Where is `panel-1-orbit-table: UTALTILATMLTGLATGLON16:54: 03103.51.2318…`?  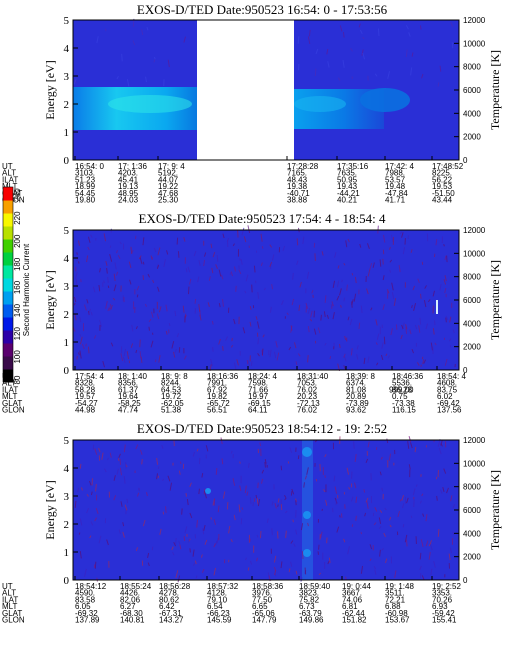
panel-1-orbit-table: UTALTILATMLTGLATGLON16:54: 03103.51.2318… is located at coordinates (233, 183).